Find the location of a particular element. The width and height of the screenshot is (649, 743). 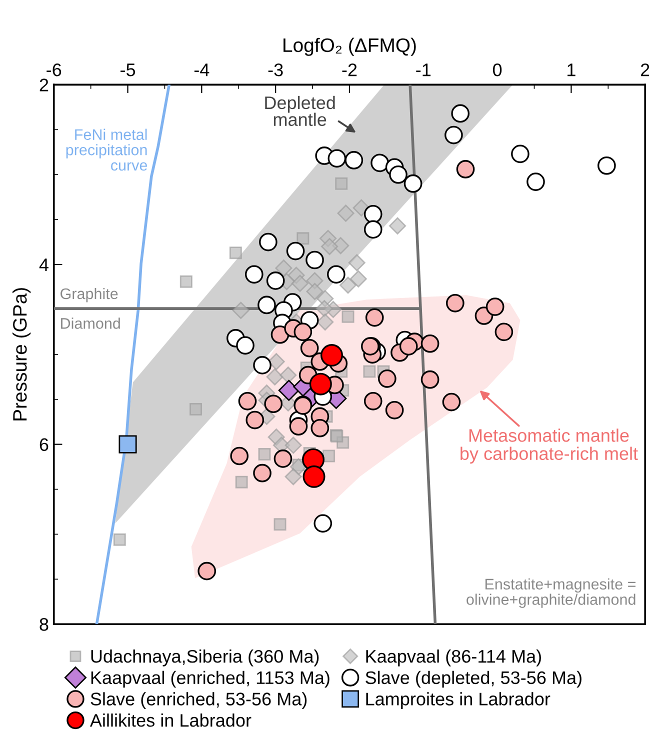

annotation: Depleted mantle is located at coordinates (300, 111).